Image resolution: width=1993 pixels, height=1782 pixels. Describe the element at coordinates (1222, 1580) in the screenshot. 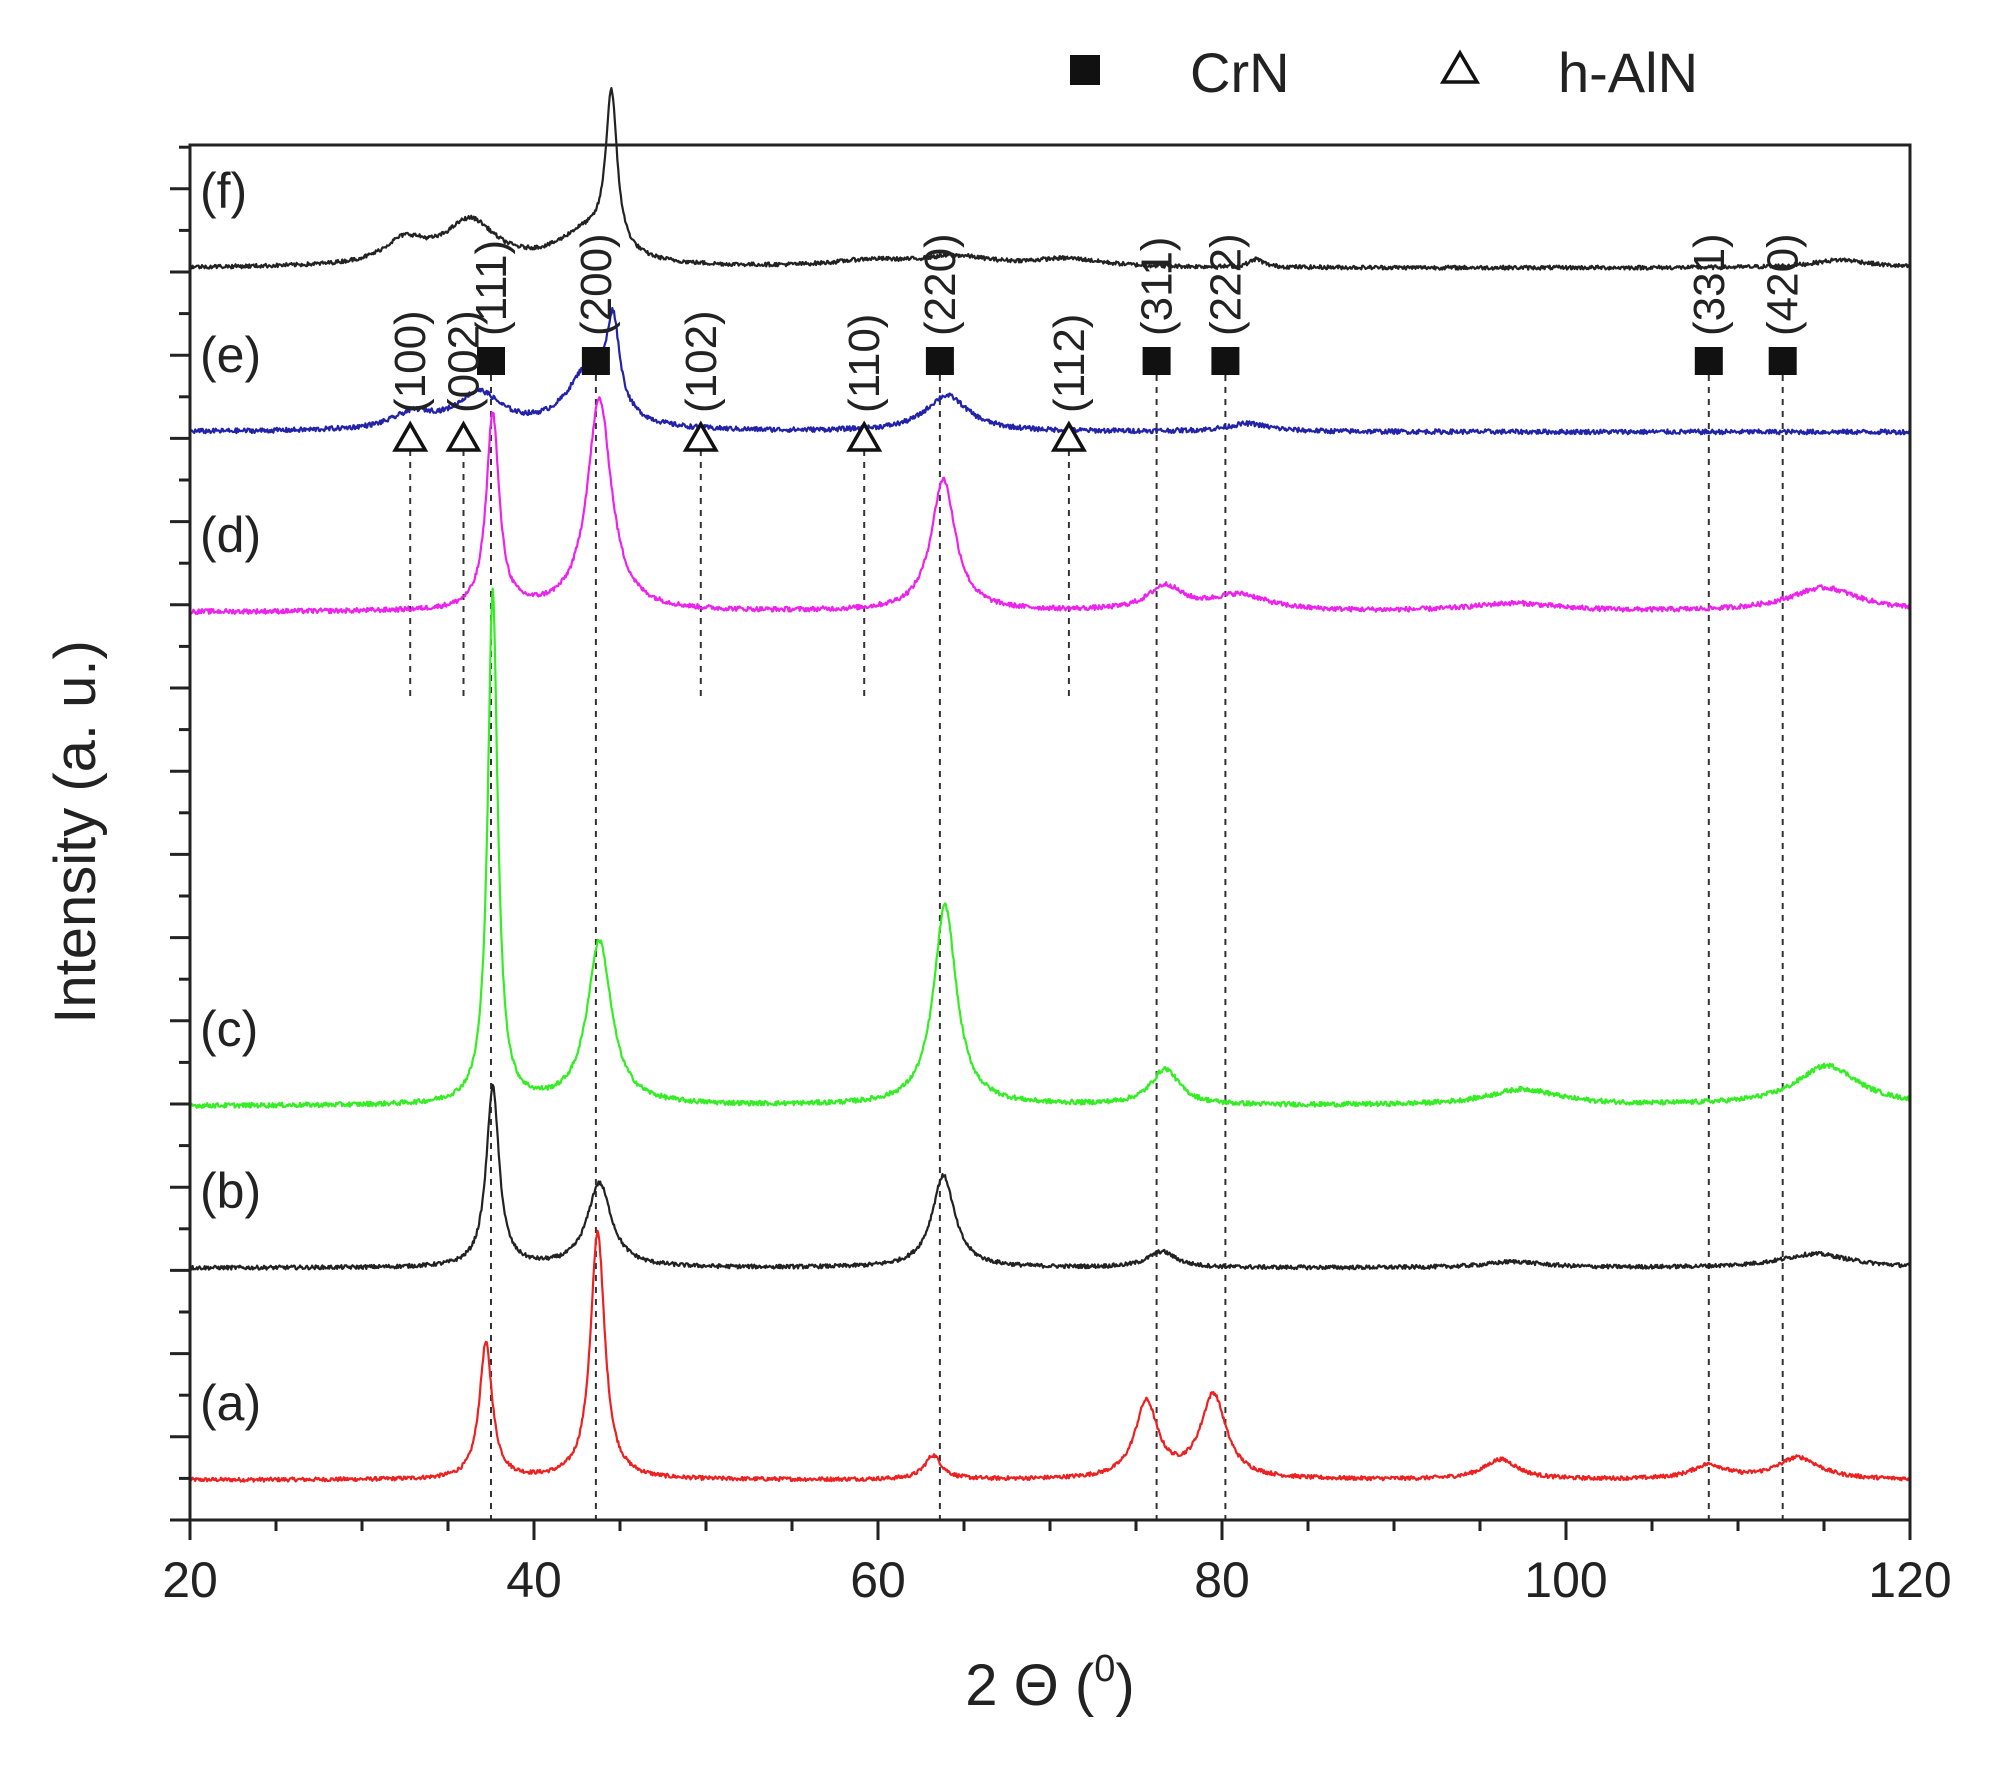

I see `x-tick-label: 80` at that location.